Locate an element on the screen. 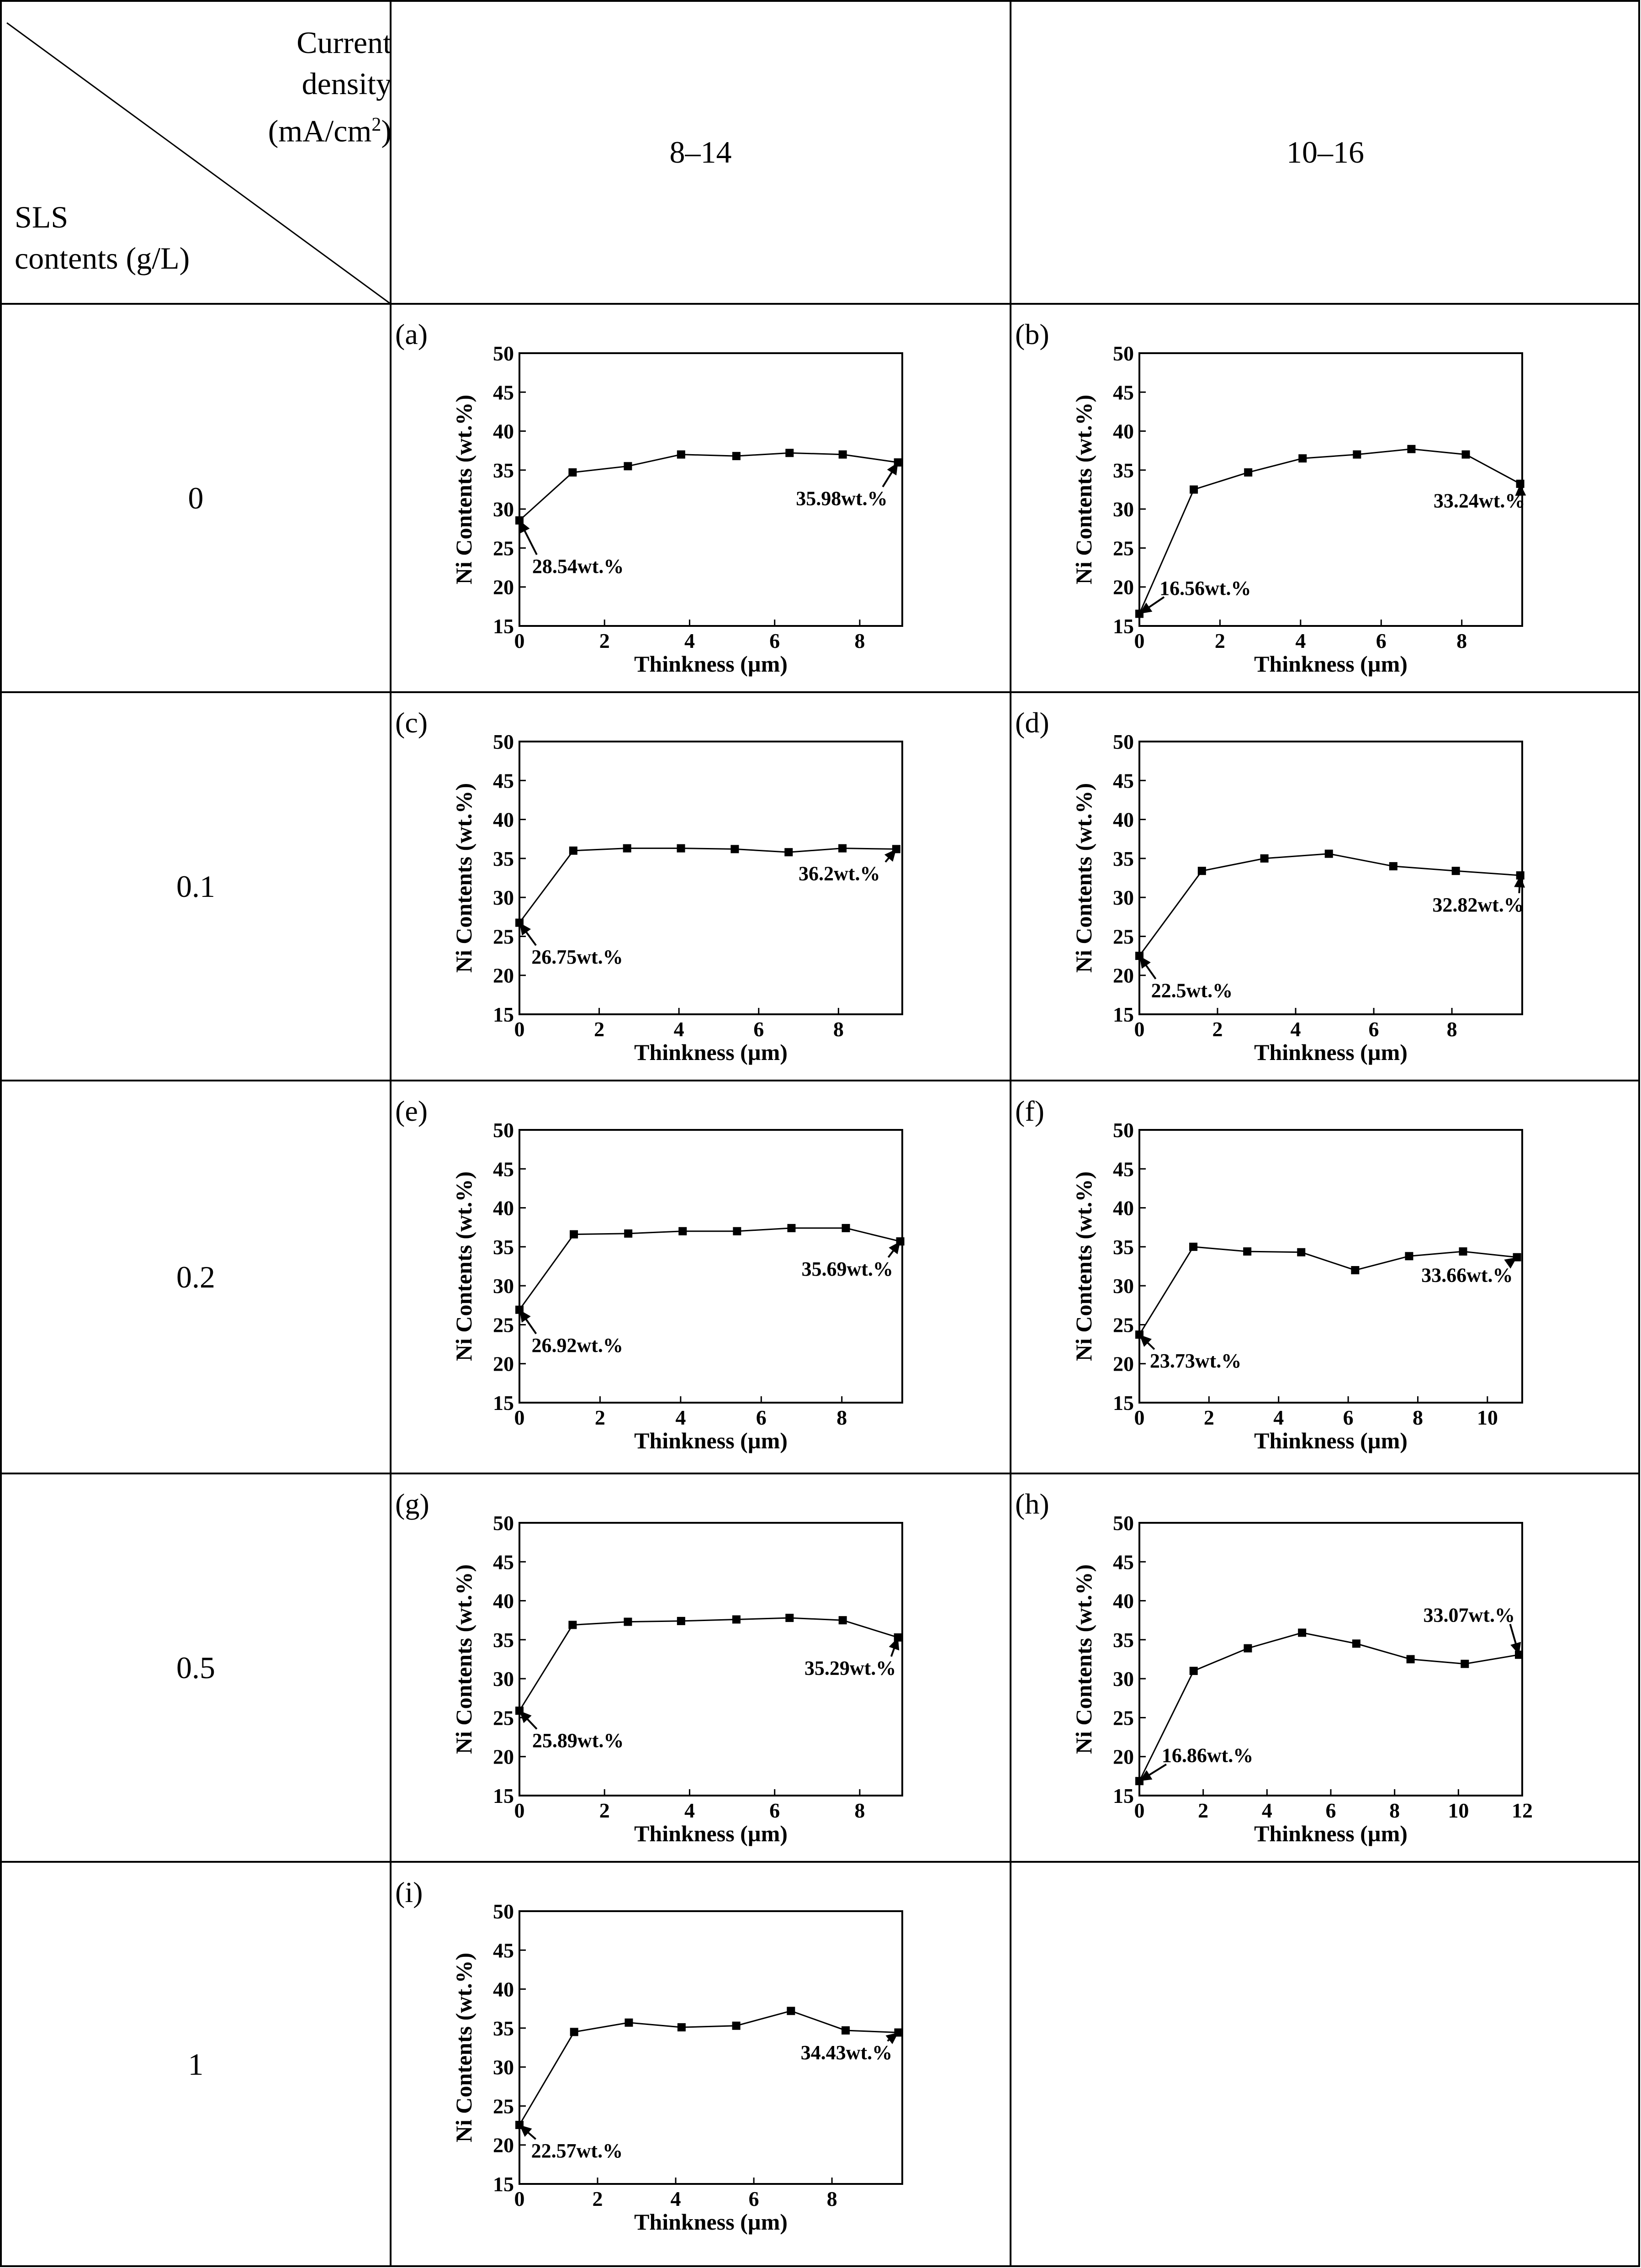  panel-label: (c) is located at coordinates (411, 722).